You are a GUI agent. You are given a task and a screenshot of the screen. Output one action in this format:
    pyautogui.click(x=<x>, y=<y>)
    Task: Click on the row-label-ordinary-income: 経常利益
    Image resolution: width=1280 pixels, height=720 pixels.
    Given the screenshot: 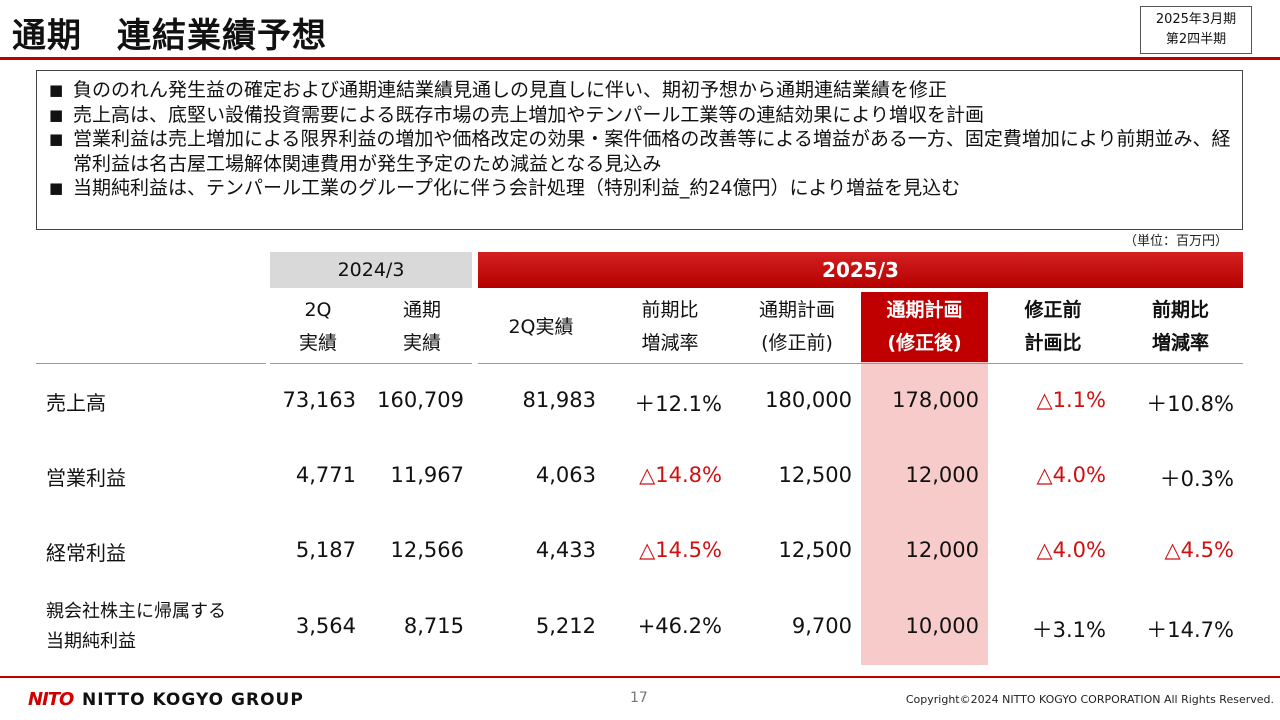 What is the action you would take?
    pyautogui.click(x=86, y=553)
    